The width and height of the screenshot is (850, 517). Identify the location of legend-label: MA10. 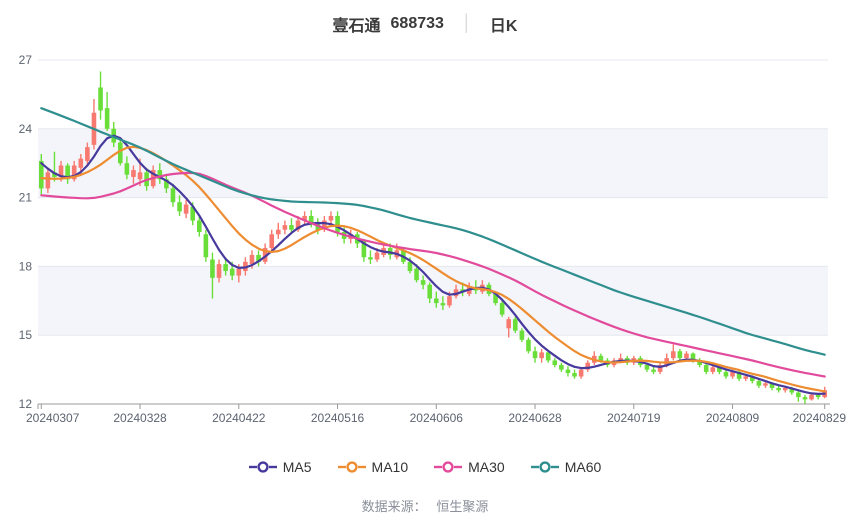
(390, 467).